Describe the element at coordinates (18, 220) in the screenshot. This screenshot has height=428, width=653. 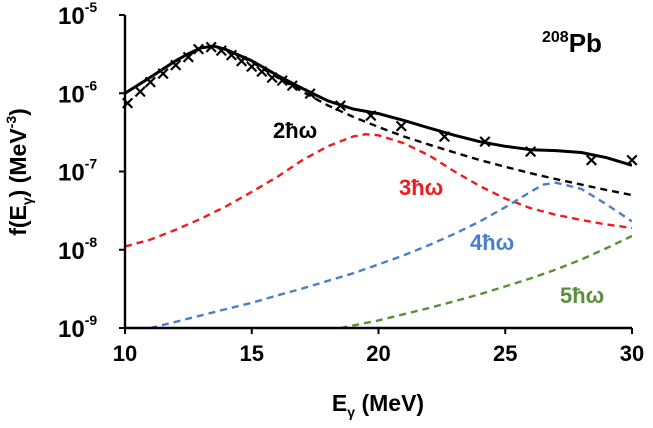
I see `y-axis-title-pre: f(E` at that location.